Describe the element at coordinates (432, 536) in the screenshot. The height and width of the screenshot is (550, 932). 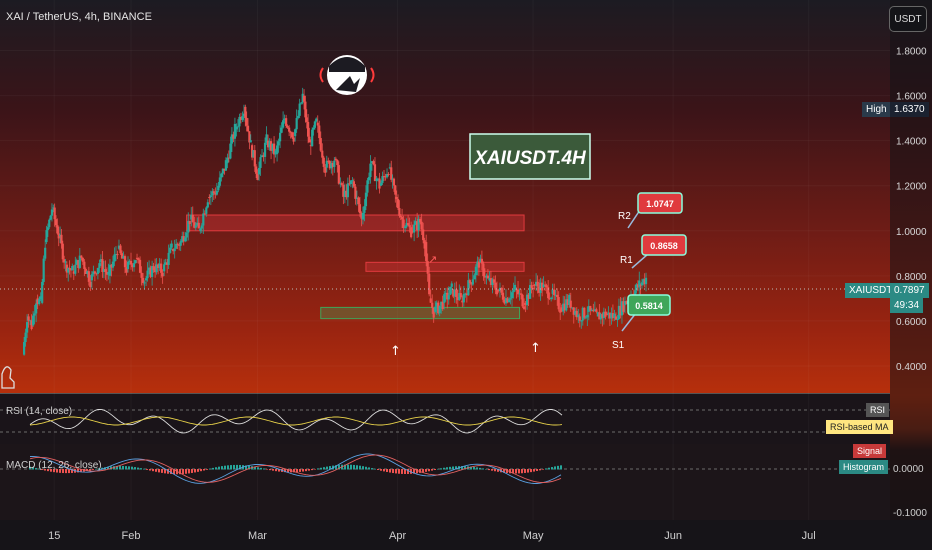
I see `xtick-layer: 15FebMarAprMayJunJulAug19` at that location.